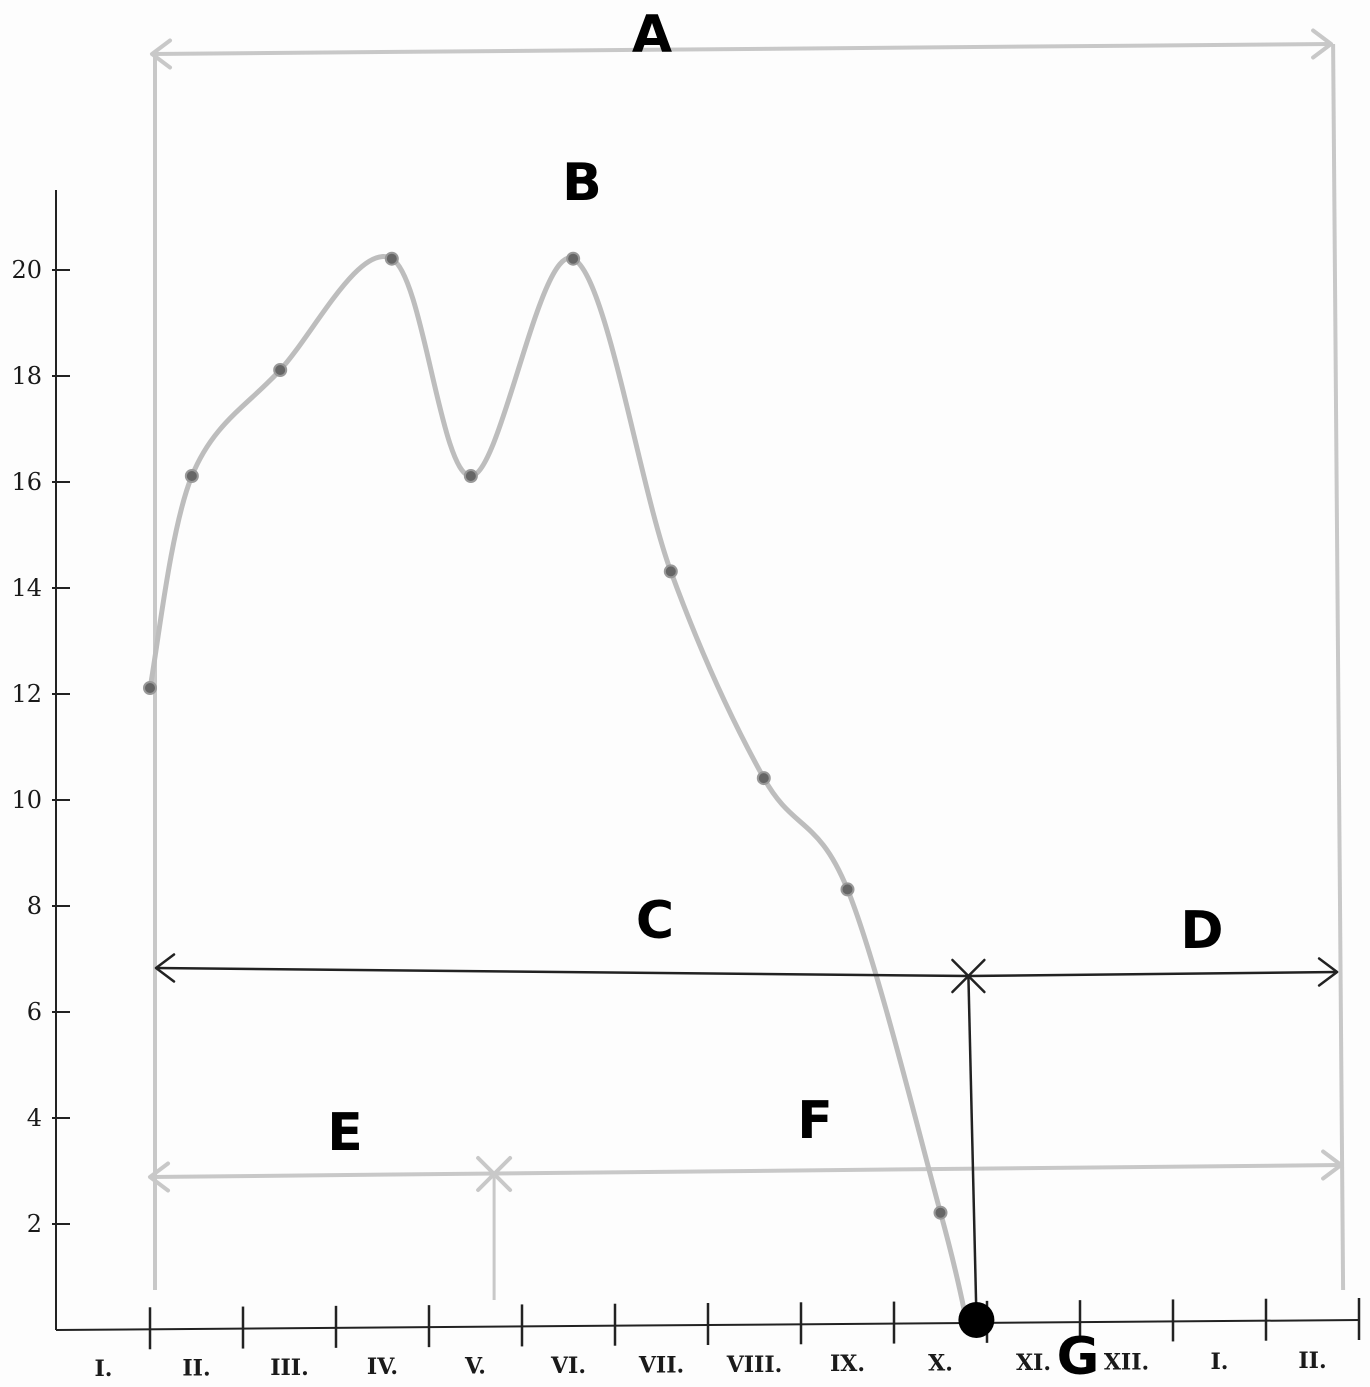 The height and width of the screenshot is (1387, 1370). Describe the element at coordinates (976, 1320) in the screenshot. I see `point-G-marker` at that location.